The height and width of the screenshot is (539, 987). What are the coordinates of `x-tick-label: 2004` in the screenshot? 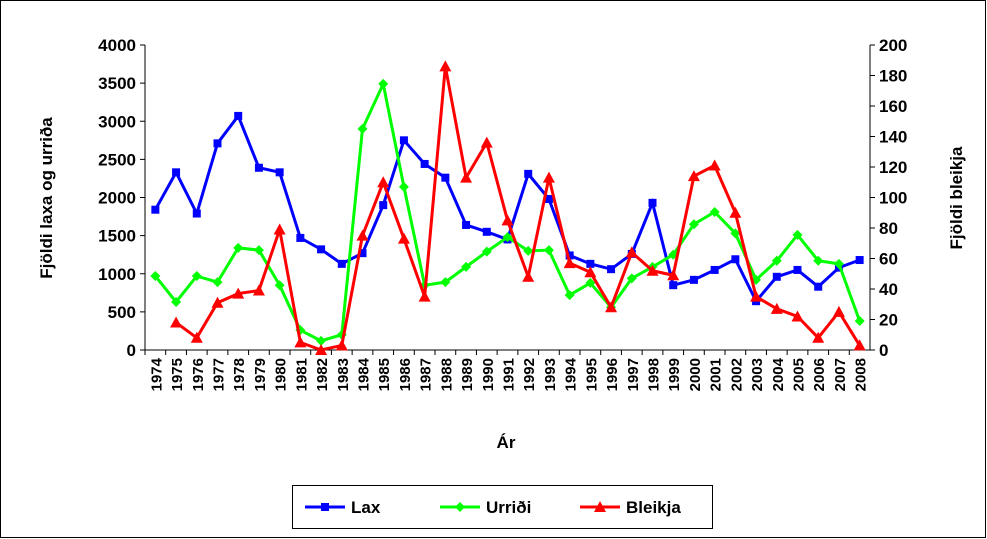 It's located at (778, 374).